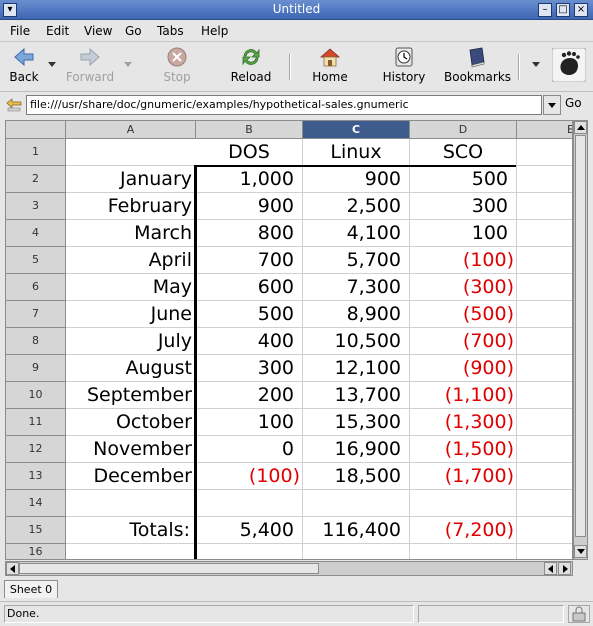 The image size is (593, 626). What do you see at coordinates (581, 10) in the screenshot?
I see `close-button: ×` at bounding box center [581, 10].